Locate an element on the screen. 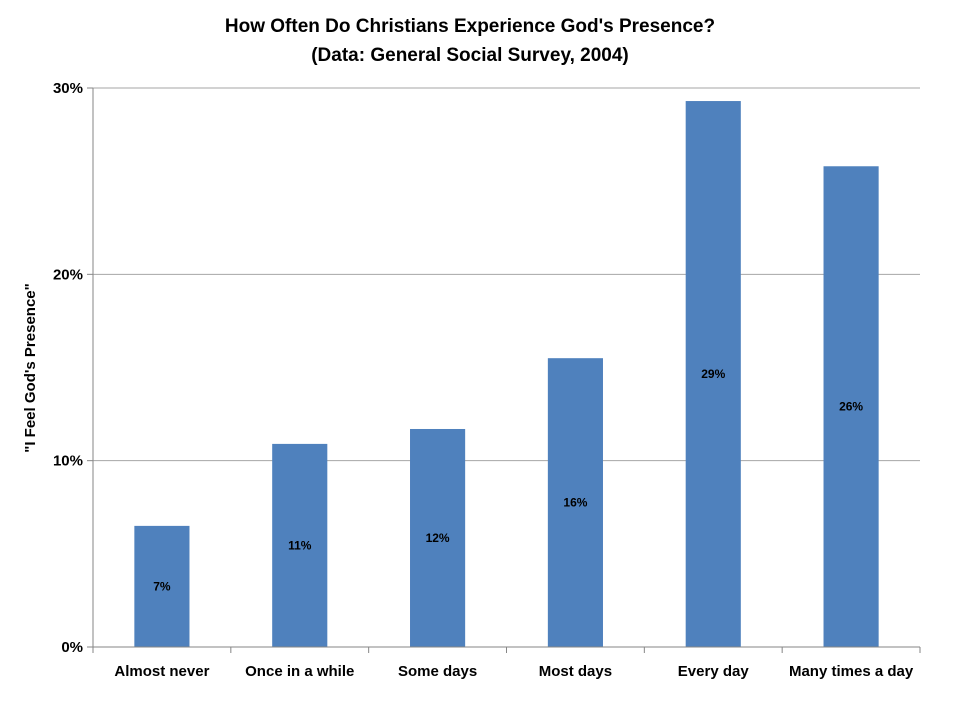 The width and height of the screenshot is (960, 720). x-tick-label: Most days is located at coordinates (575, 671).